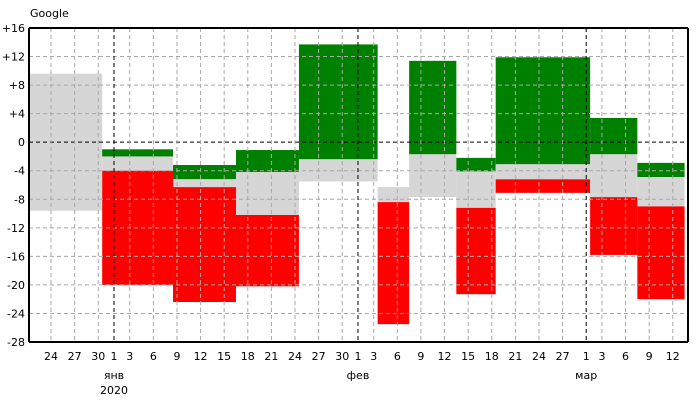 This screenshot has width=700, height=404. I want to click on y-tick-label: -8, so click(19, 199).